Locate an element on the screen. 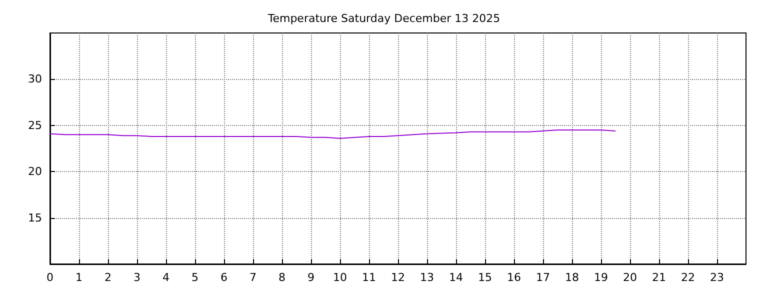 Image resolution: width=768 pixels, height=288 pixels. x-tick-label: 2 is located at coordinates (108, 277).